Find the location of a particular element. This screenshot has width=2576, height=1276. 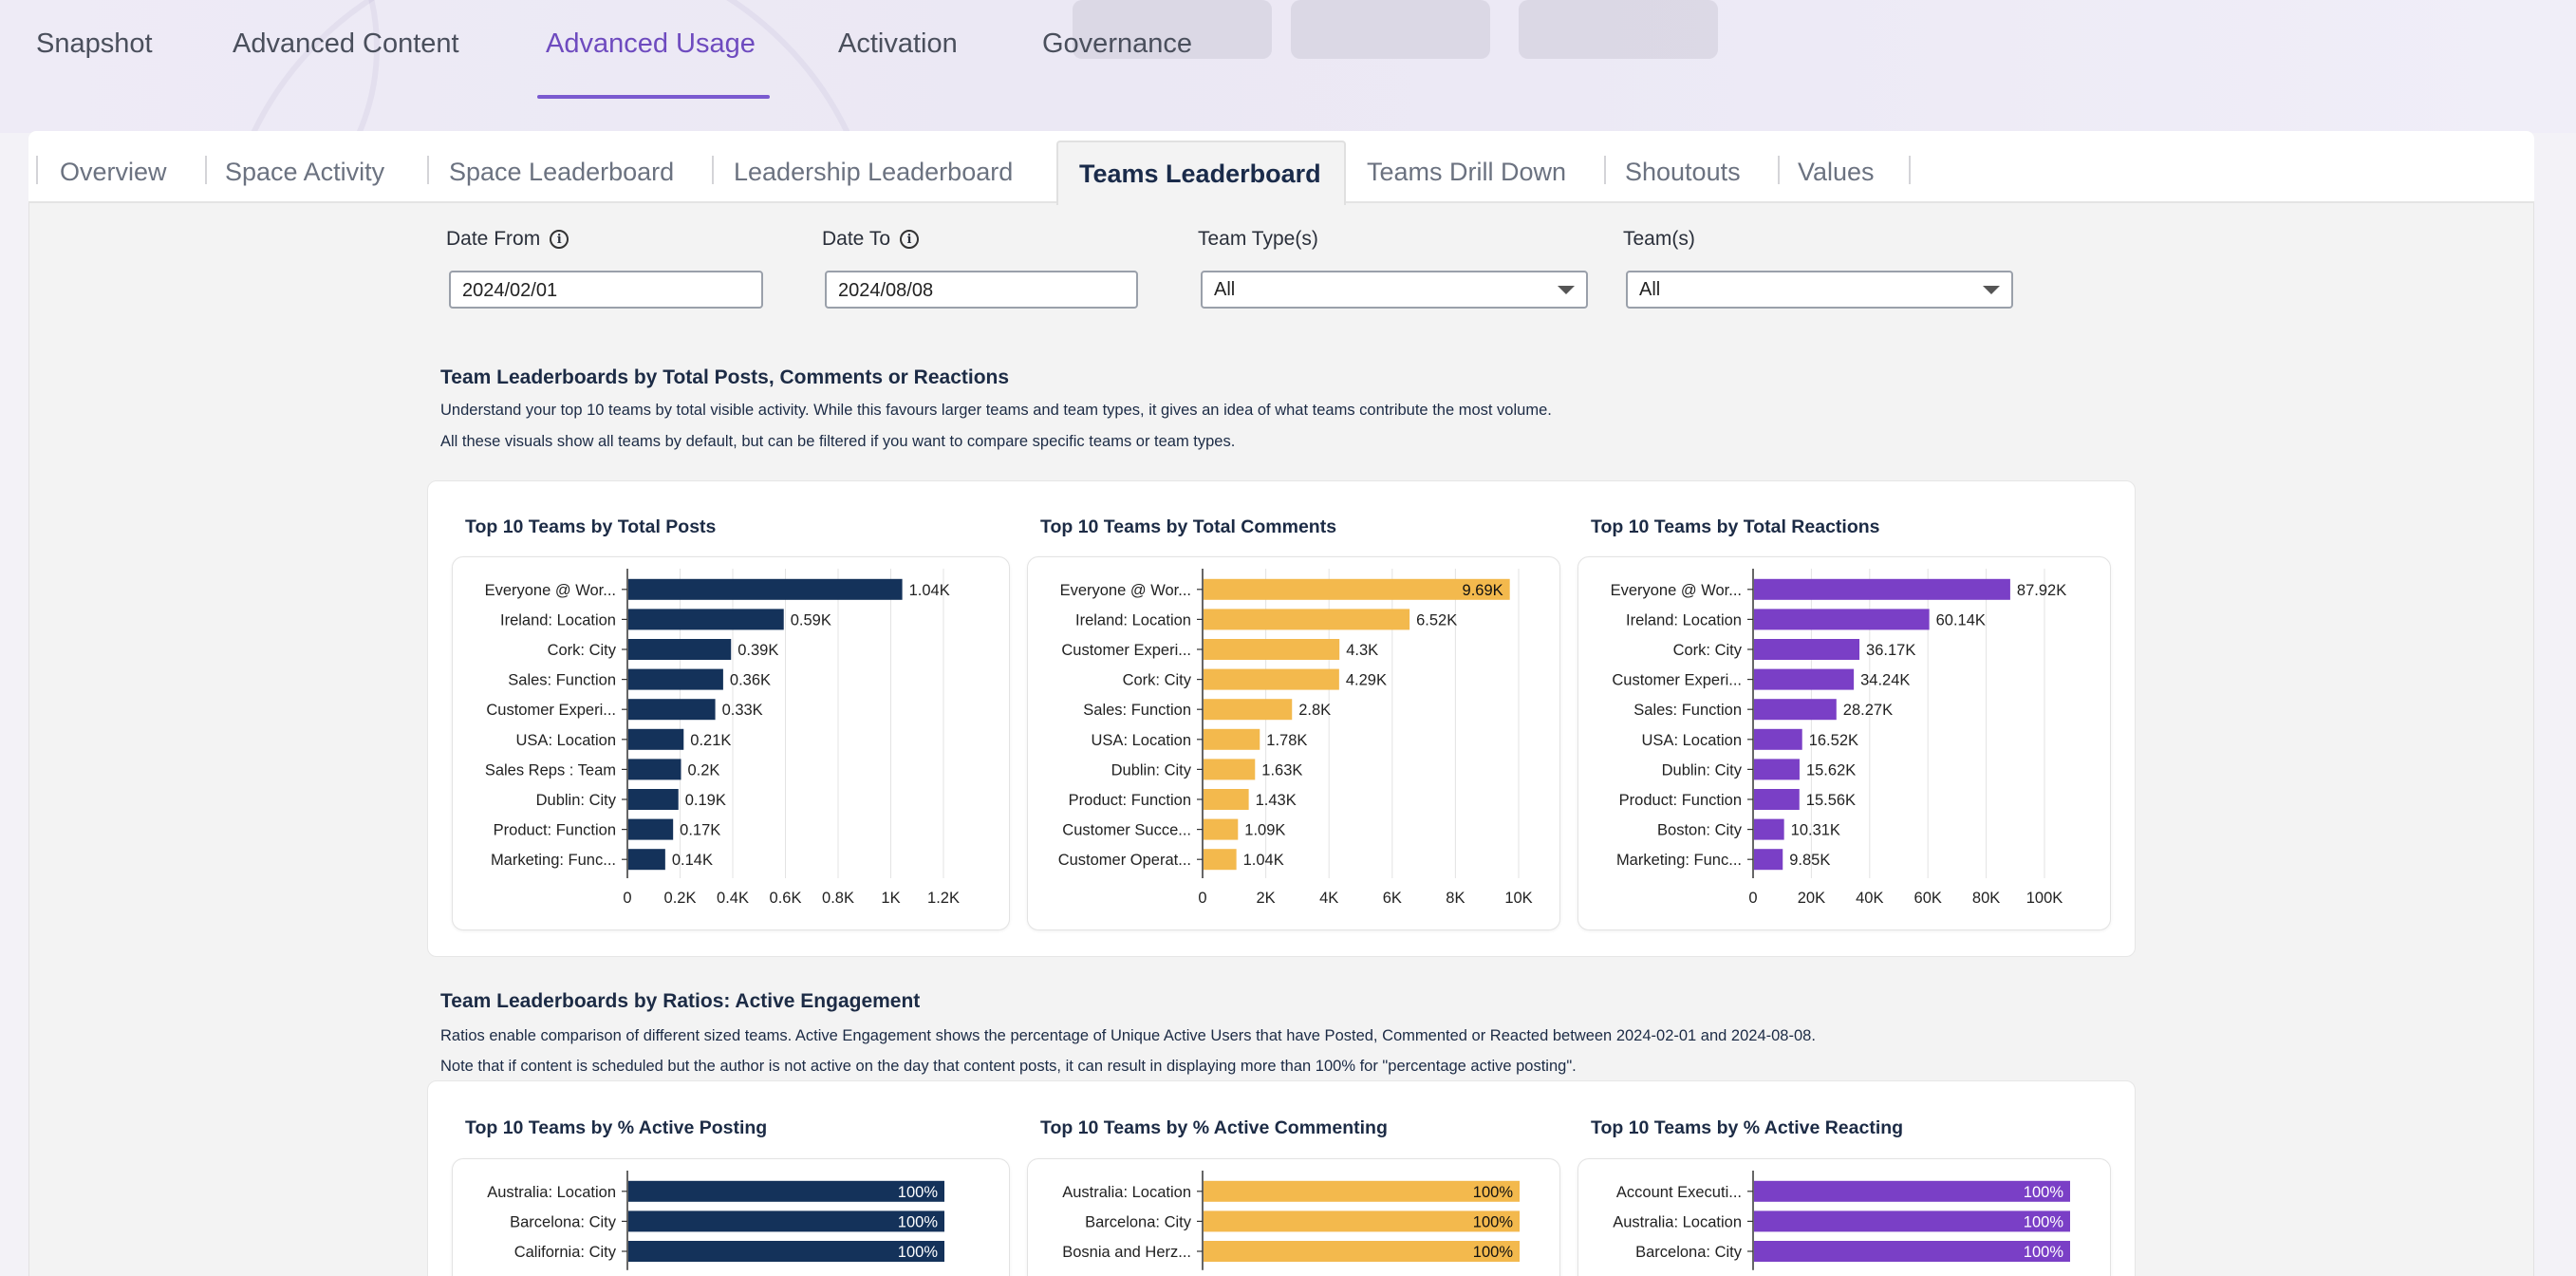

header-background is located at coordinates (1288, 66).